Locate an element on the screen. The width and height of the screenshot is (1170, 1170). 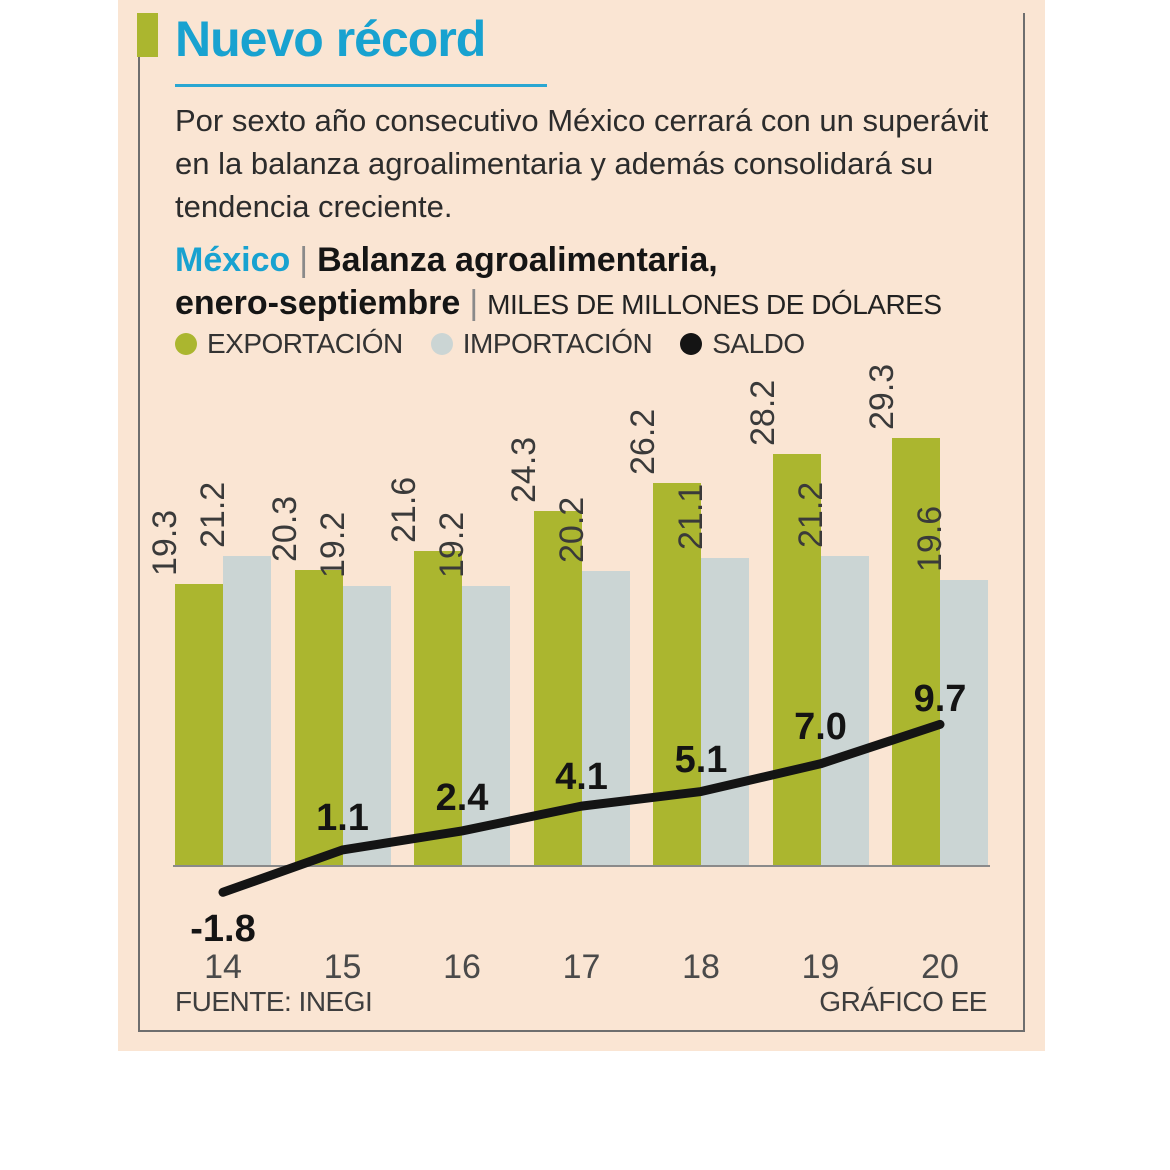
saldo-value-label: 4.1 is located at coordinates (581, 777).